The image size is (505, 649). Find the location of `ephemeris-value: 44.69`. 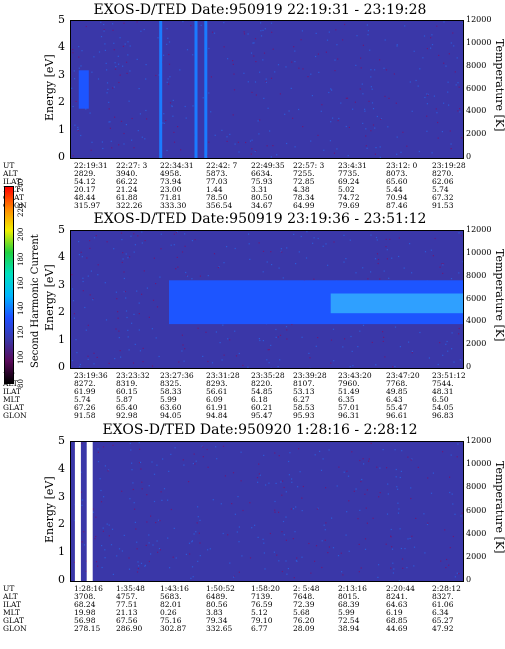

ephemeris-value: 44.69 is located at coordinates (397, 628).